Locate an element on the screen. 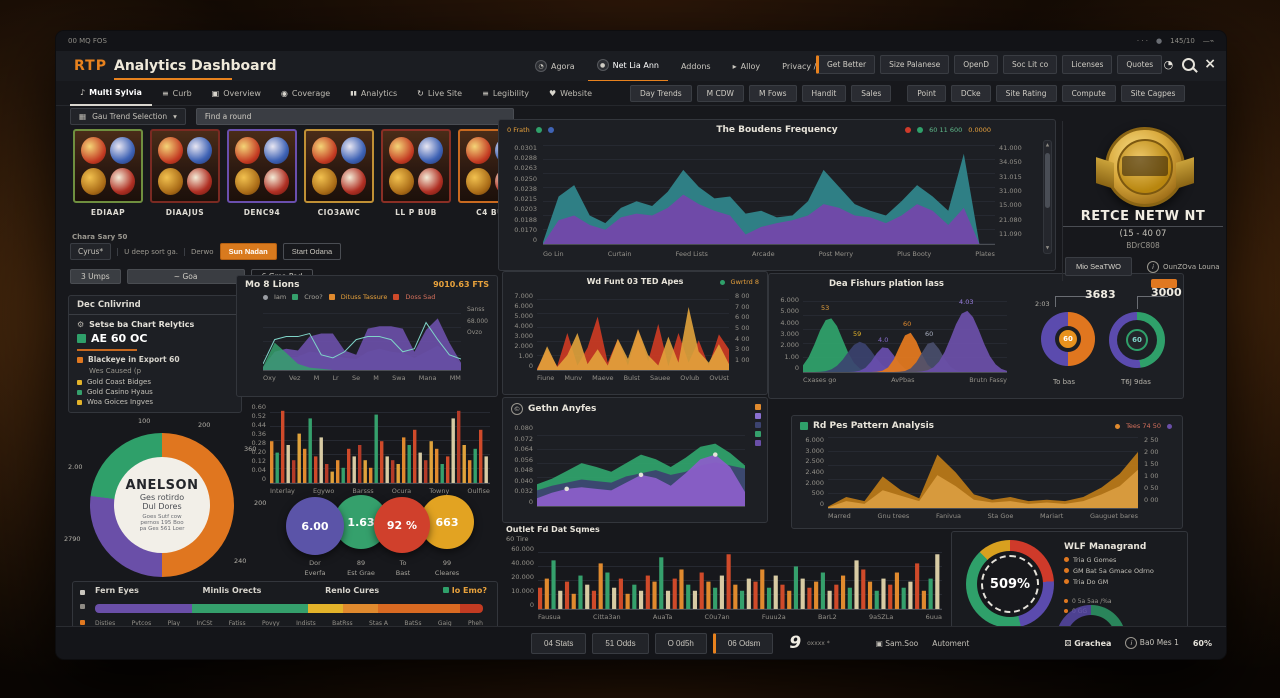 This screenshot has height=698, width=1280. callout-line is located at coordinates (1075, 301).